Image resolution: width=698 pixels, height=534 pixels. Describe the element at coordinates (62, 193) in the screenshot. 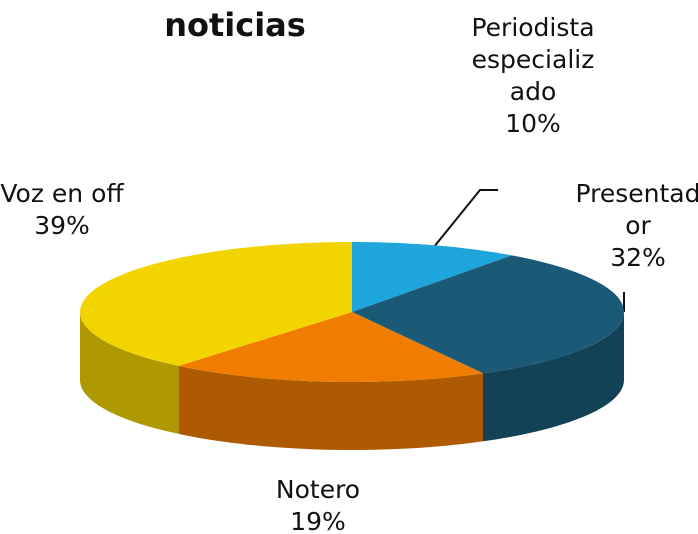

I see `category-name: Voz en off` at that location.